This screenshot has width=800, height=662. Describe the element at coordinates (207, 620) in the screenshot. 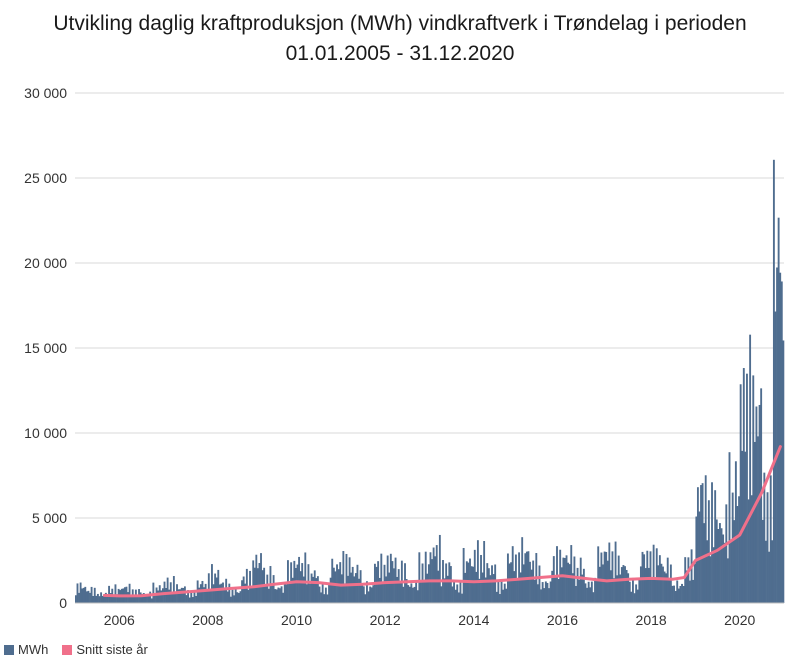

I see `x-tick-label: 2008` at that location.